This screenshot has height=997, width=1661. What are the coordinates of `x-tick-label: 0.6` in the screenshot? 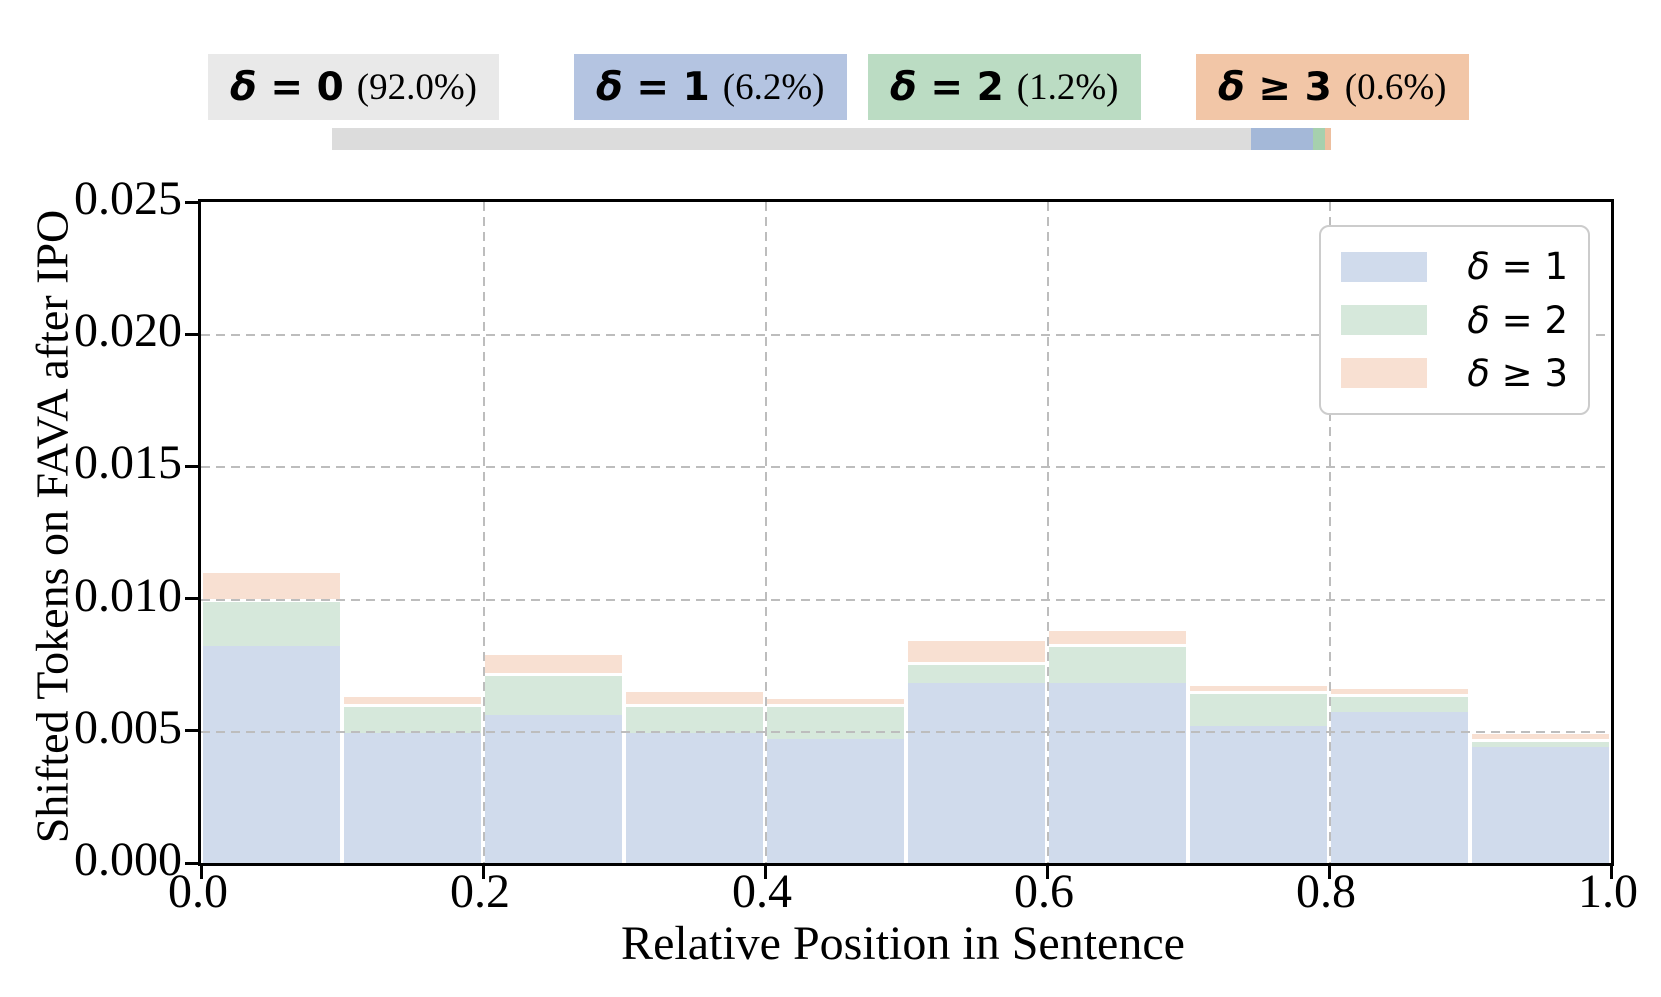 It's located at (1044, 891).